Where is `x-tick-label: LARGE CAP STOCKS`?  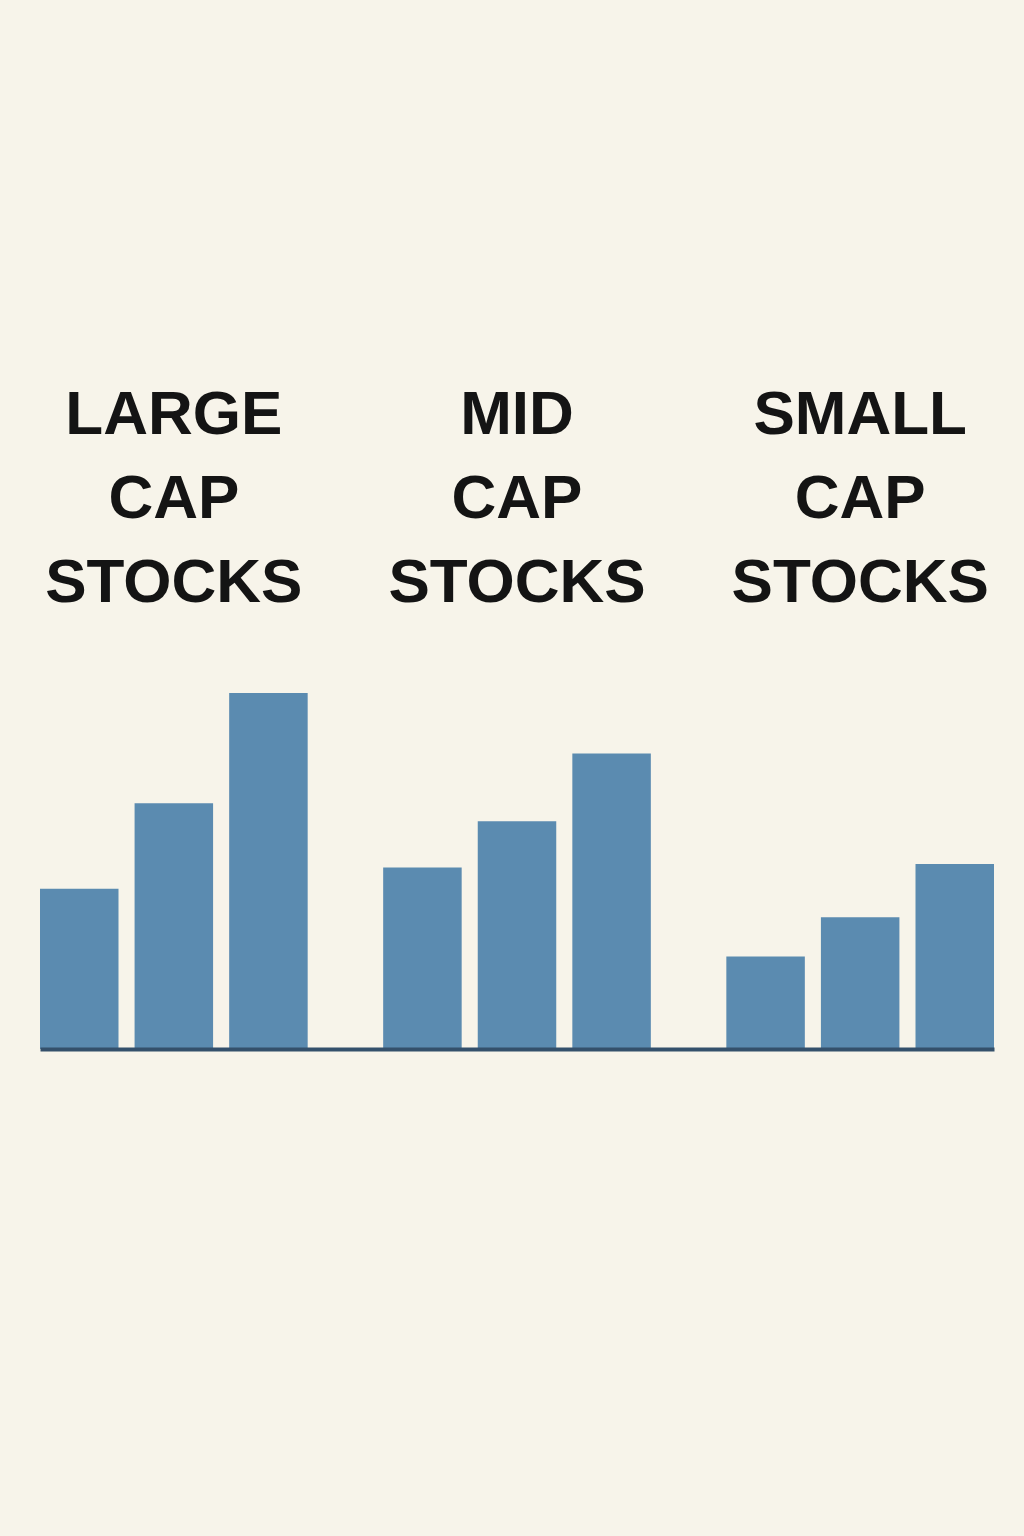 x-tick-label: LARGE CAP STOCKS is located at coordinates (174, 496).